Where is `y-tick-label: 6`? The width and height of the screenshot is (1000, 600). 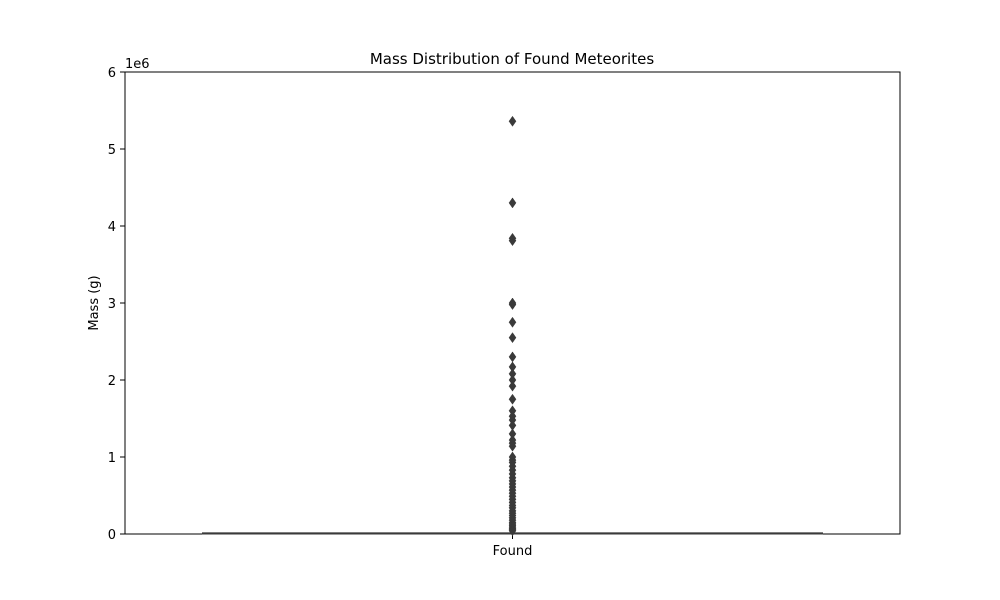 y-tick-label: 6 is located at coordinates (112, 73).